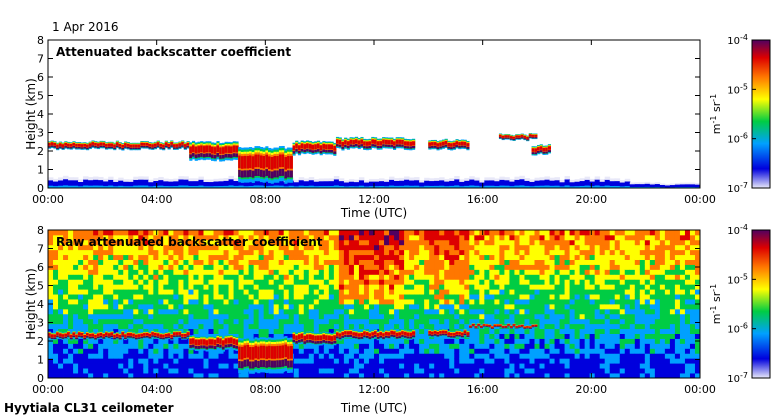 The height and width of the screenshot is (420, 780). Describe the element at coordinates (31, 113) in the screenshot. I see `y-axis-label: Height (km)` at that location.